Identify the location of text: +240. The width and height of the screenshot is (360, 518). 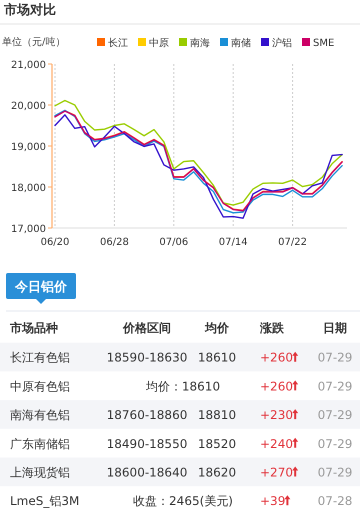
(276, 443).